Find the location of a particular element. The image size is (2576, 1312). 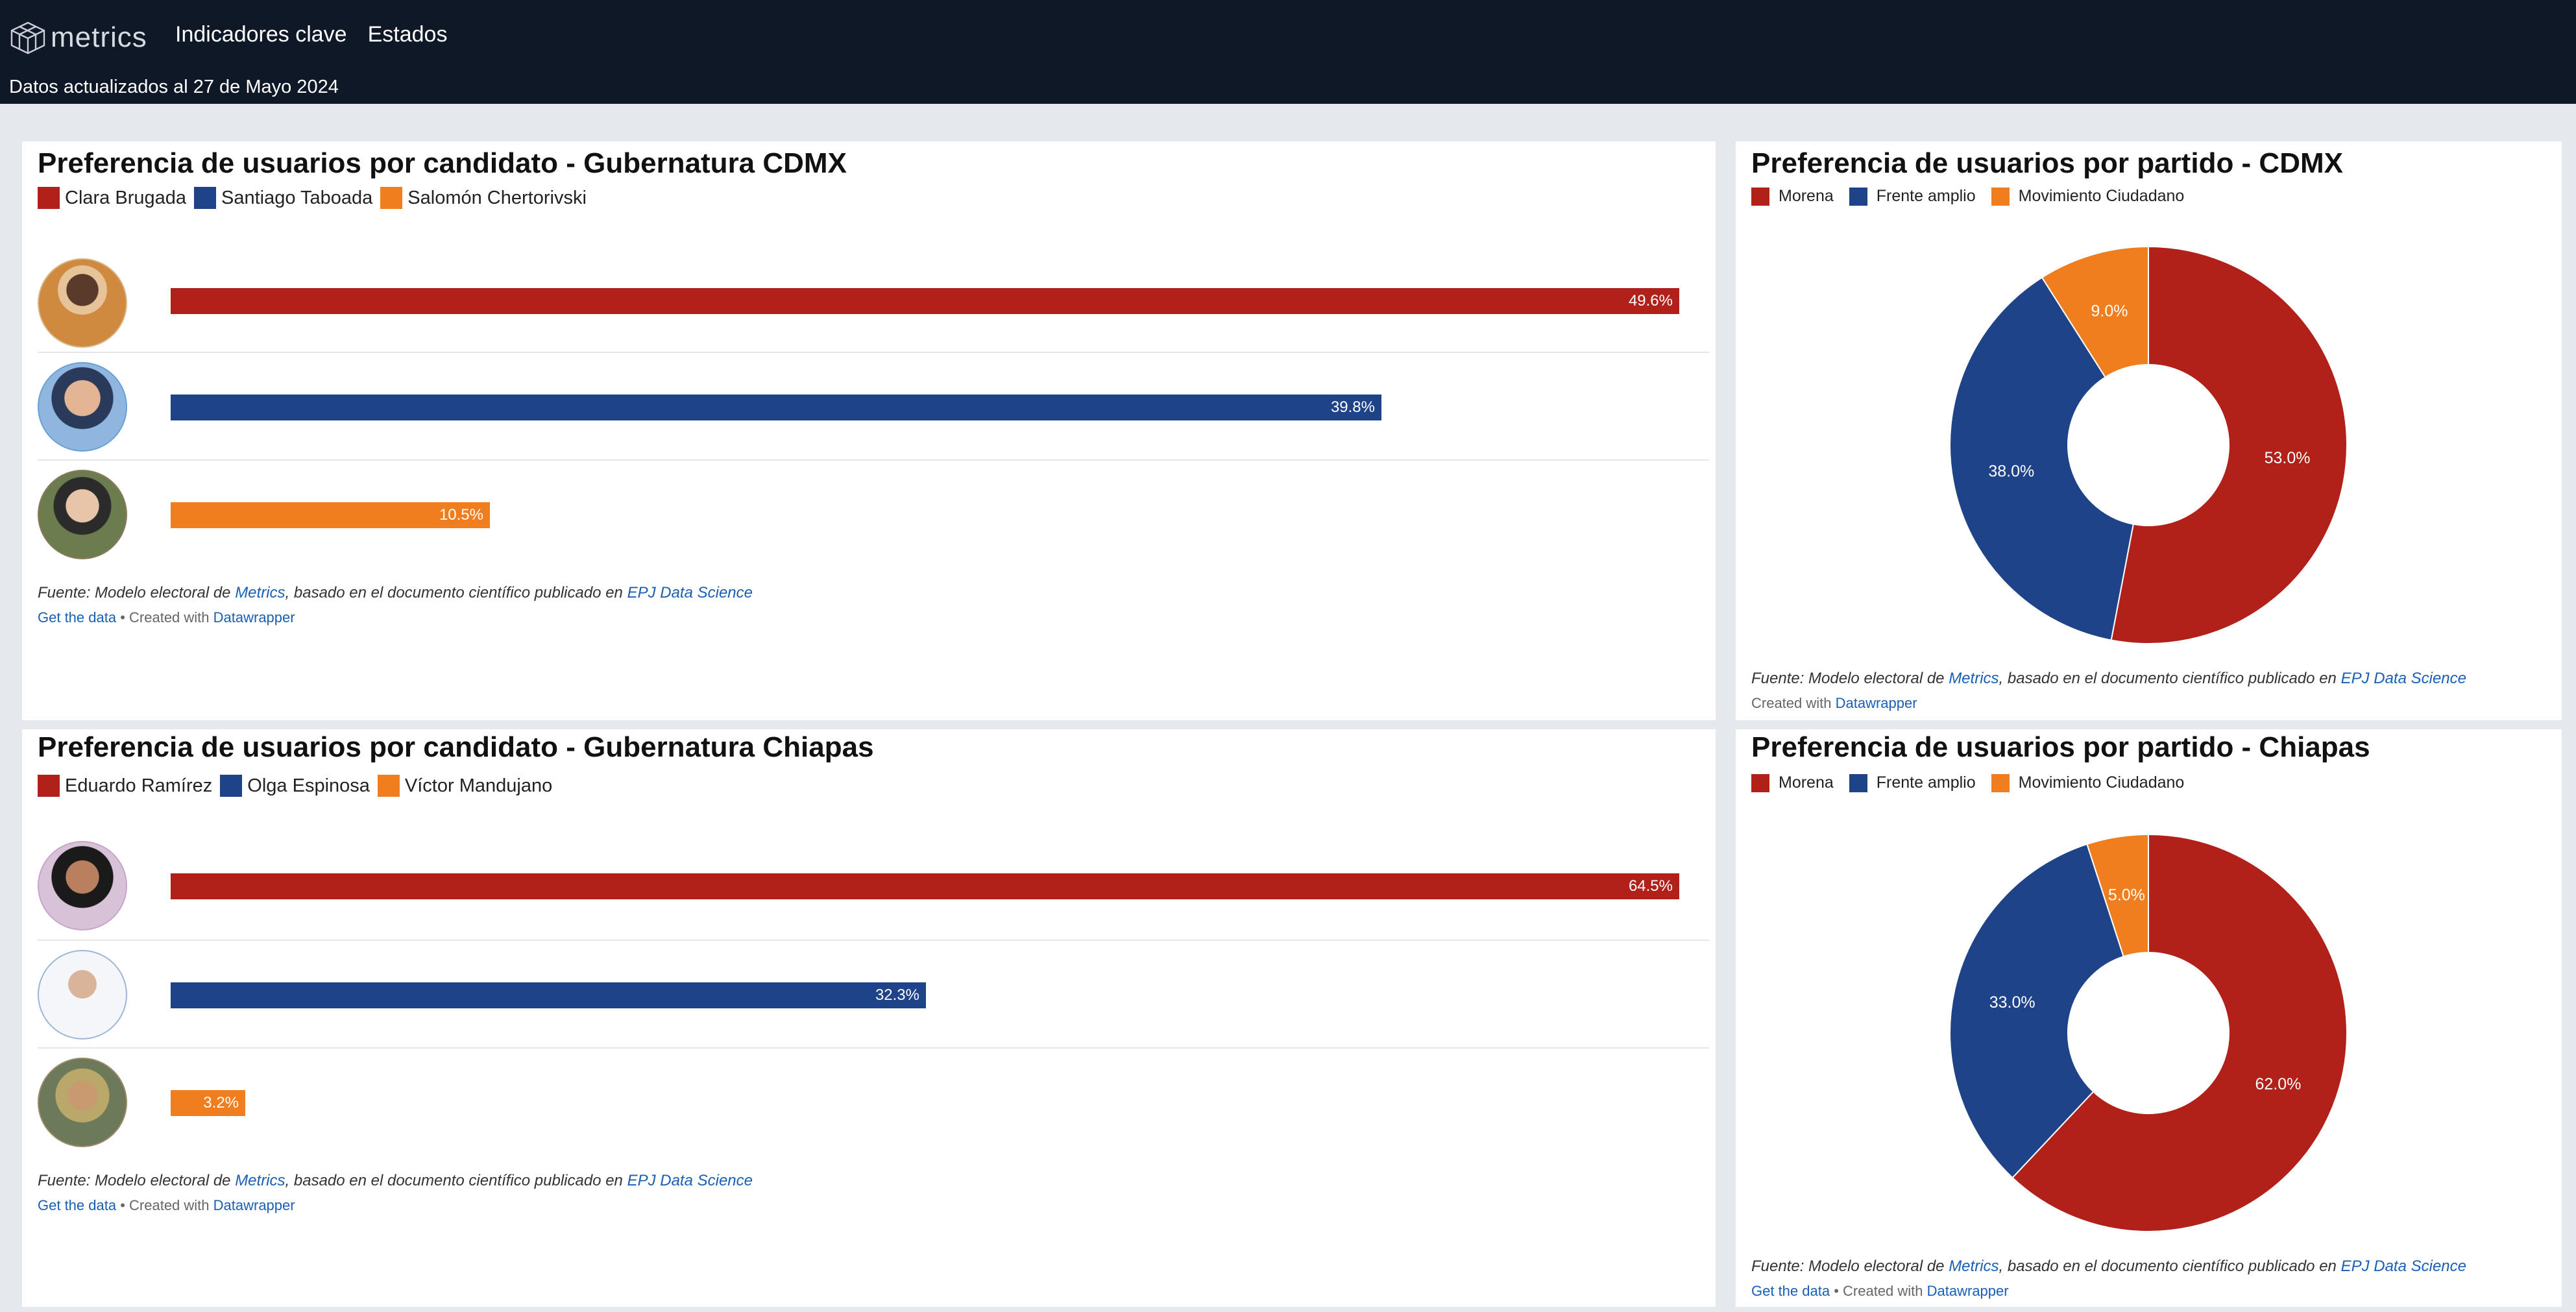

cube-logo-icon is located at coordinates (27, 38).